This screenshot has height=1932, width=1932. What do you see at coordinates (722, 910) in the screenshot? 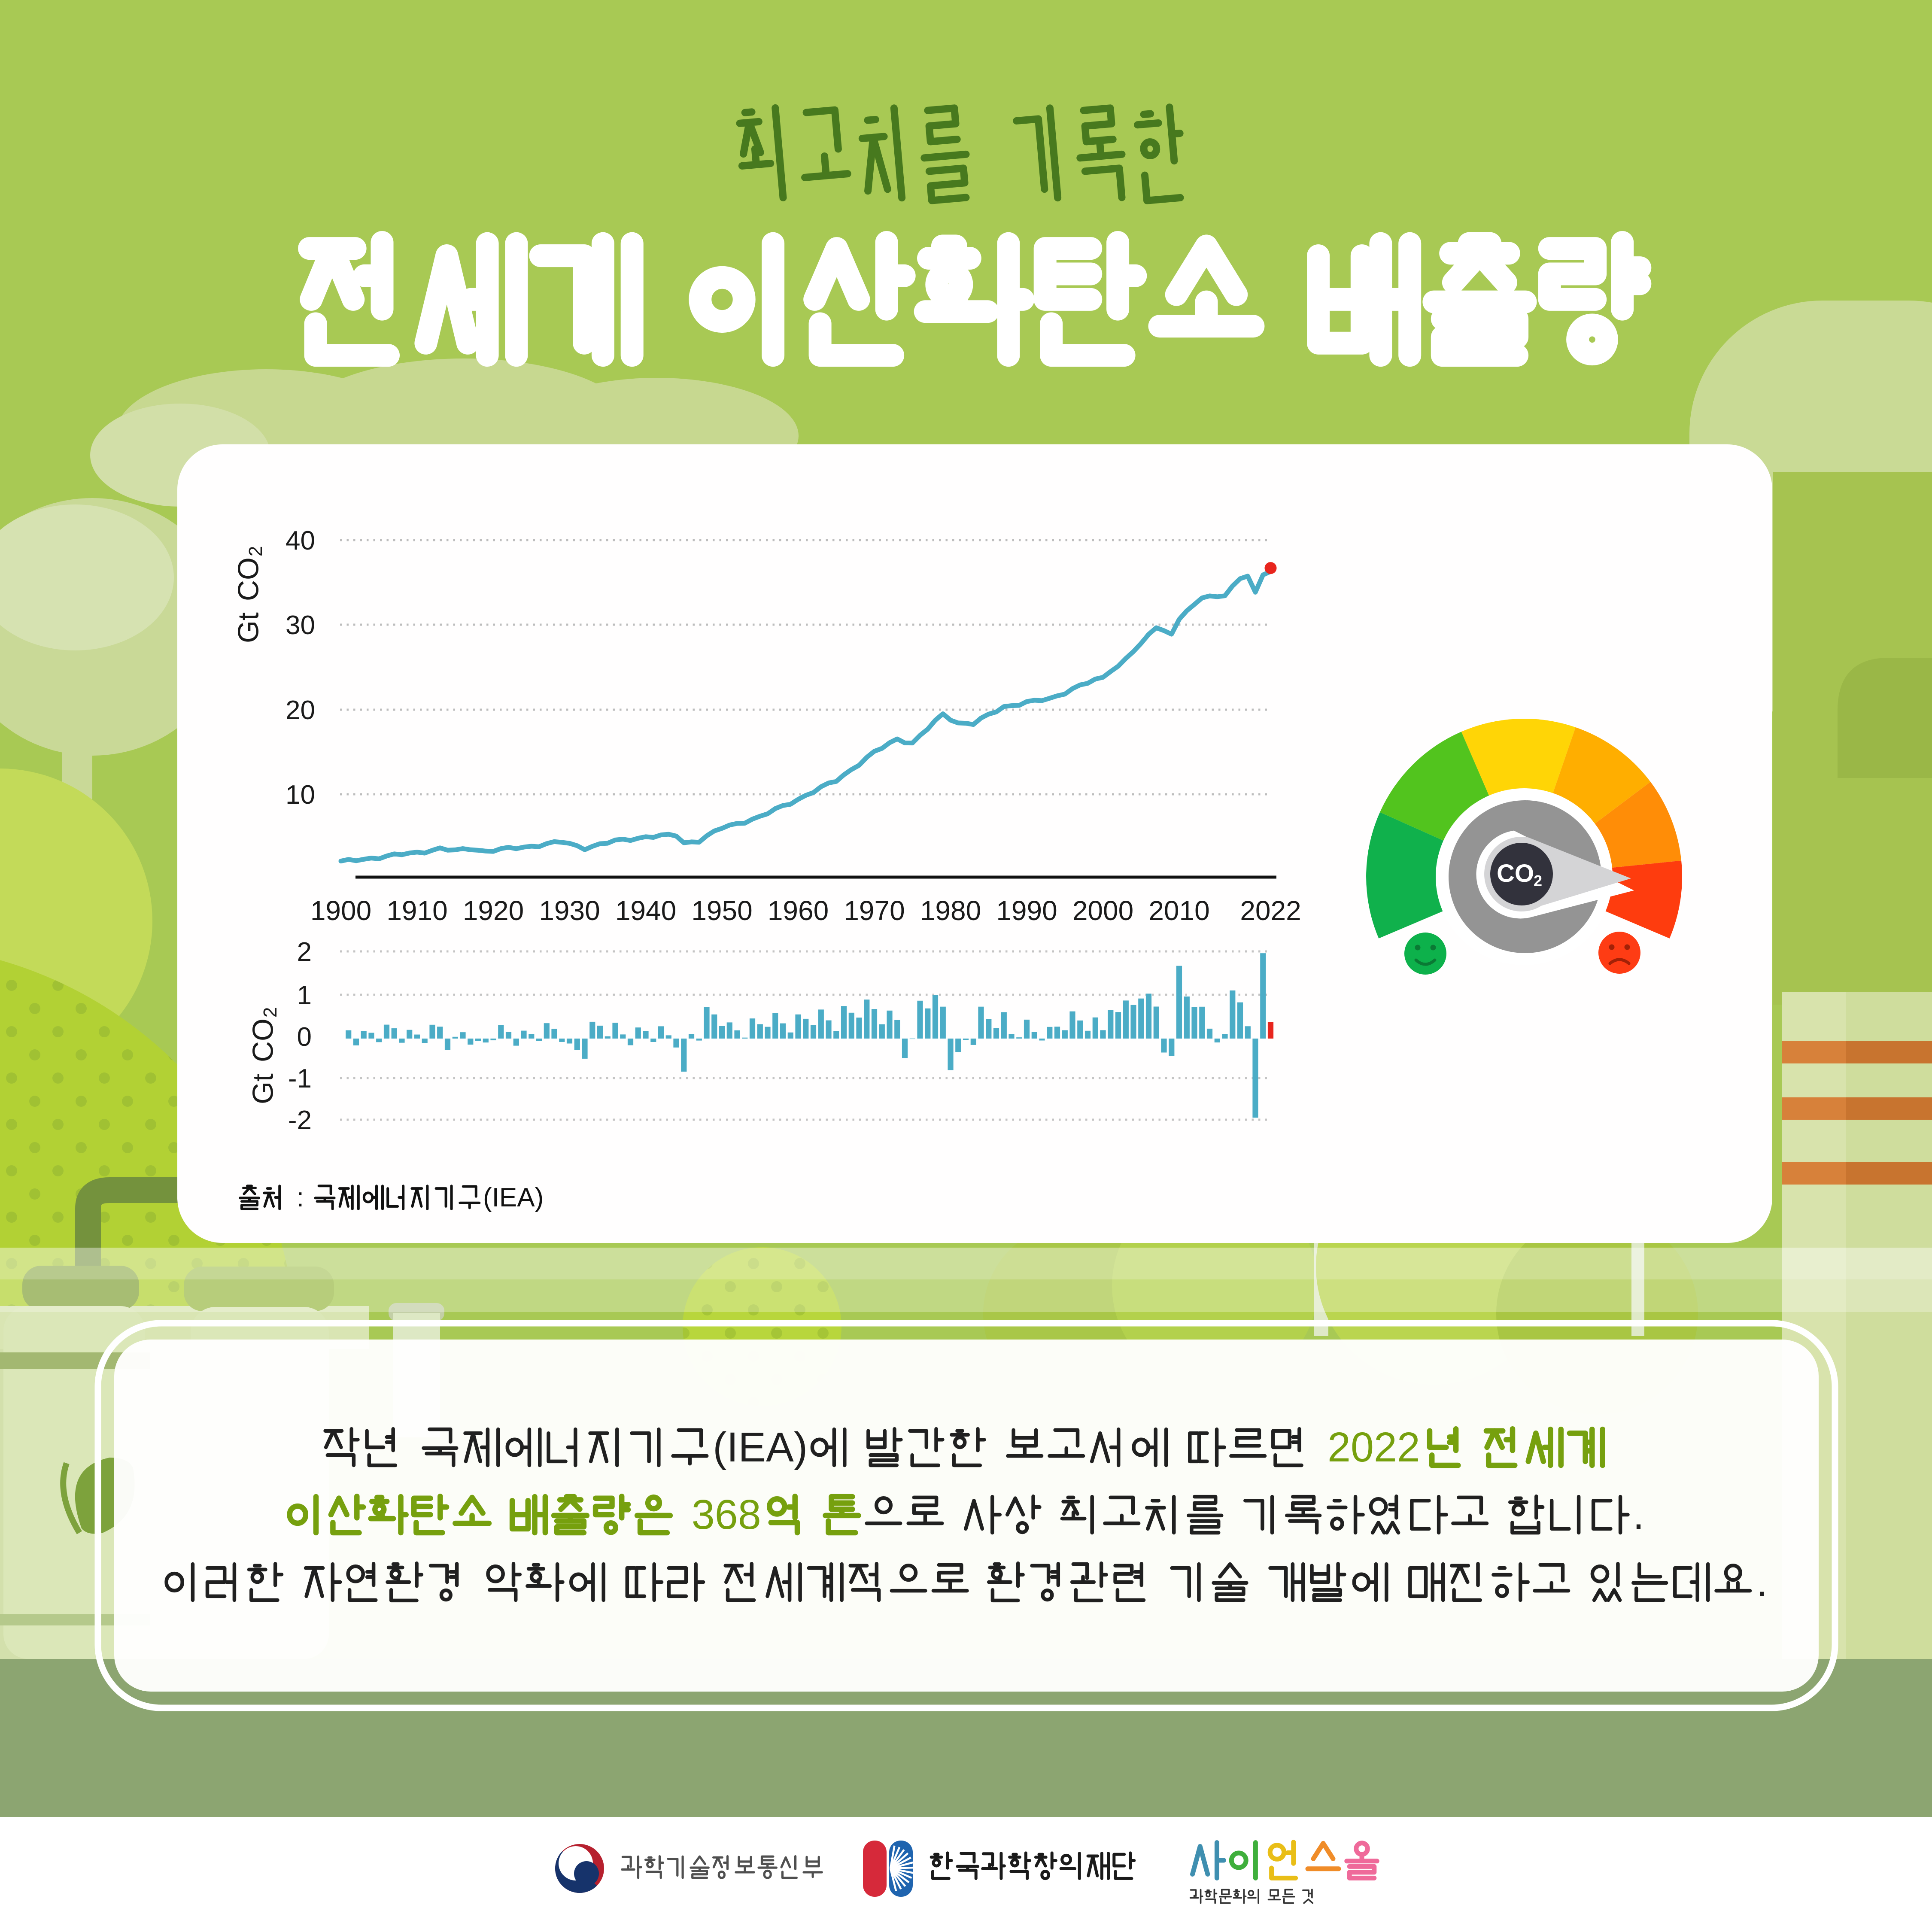
I see `svg-text: 1950` at bounding box center [722, 910].